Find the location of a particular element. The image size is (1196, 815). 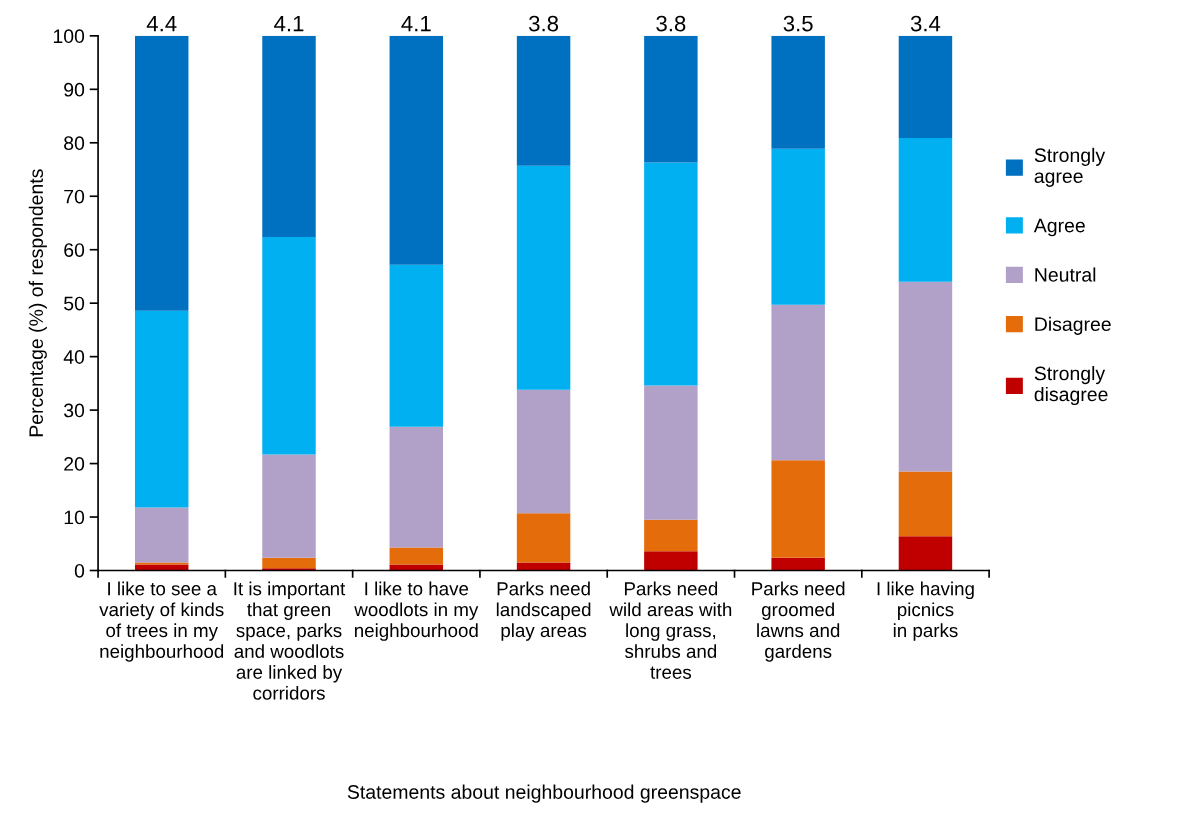

annotation: 3.4 is located at coordinates (925, 23).